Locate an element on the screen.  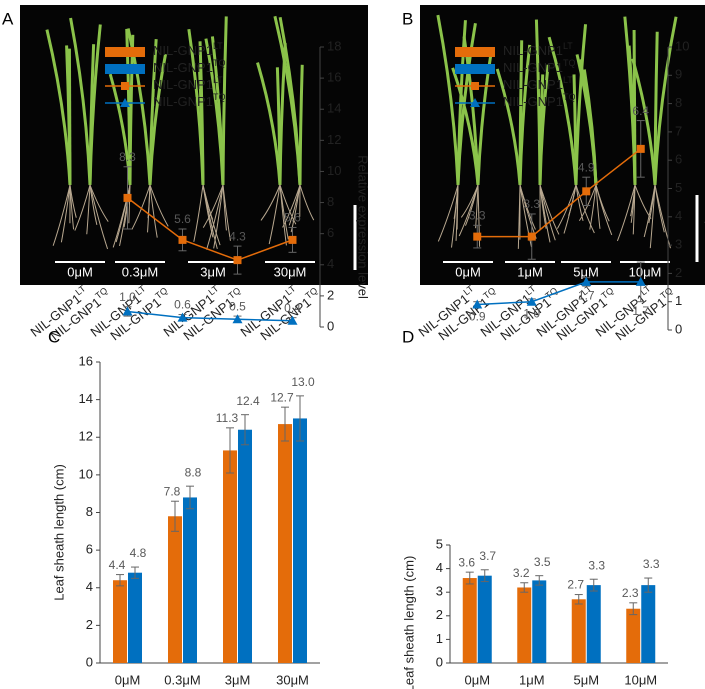
y2-tick-label: 16 is located at coordinates (334, 77).